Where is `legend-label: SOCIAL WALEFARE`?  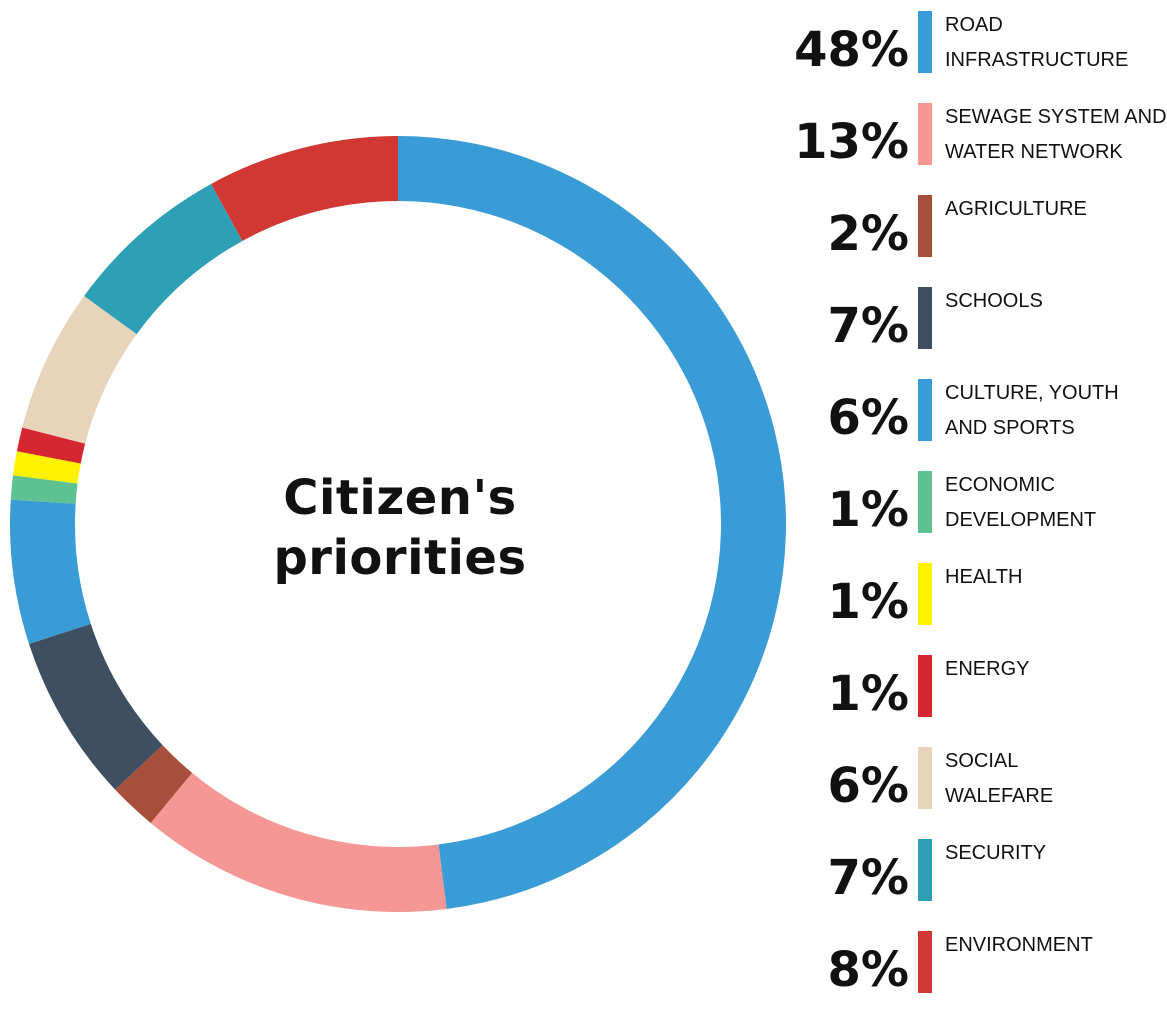
legend-label: SOCIAL WALEFARE is located at coordinates (1056, 779).